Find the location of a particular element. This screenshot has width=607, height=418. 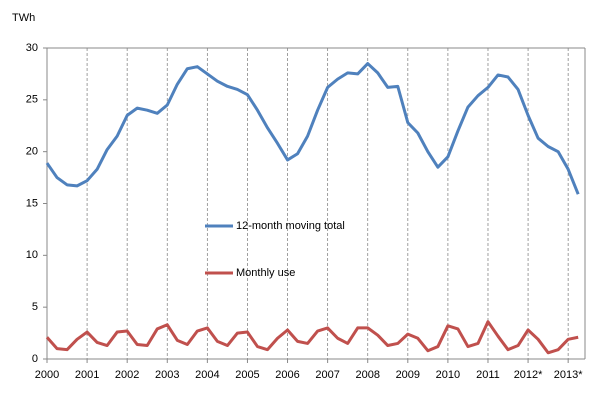

x-tick-label: 2002 is located at coordinates (127, 375).